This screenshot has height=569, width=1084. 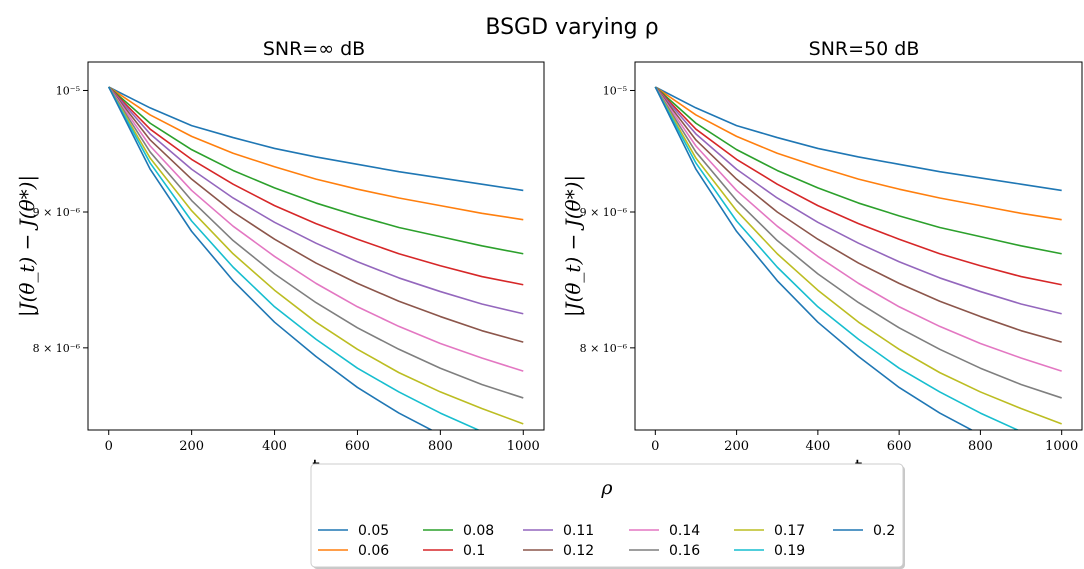 What do you see at coordinates (373, 551) in the screenshot?
I see `legend-label: 0.06` at bounding box center [373, 551].